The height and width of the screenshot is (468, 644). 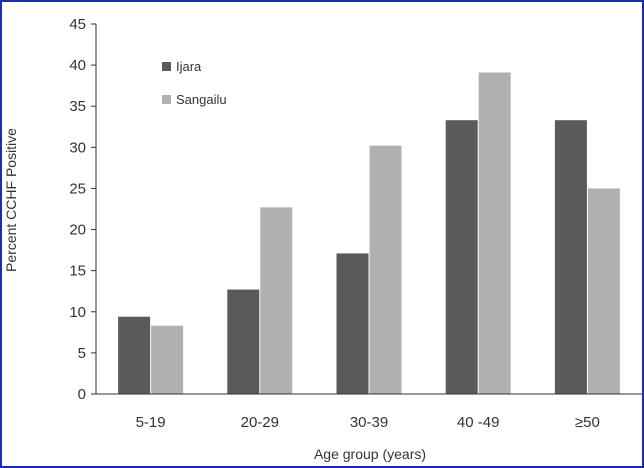 I want to click on y-tick-label: 10, so click(x=77, y=312).